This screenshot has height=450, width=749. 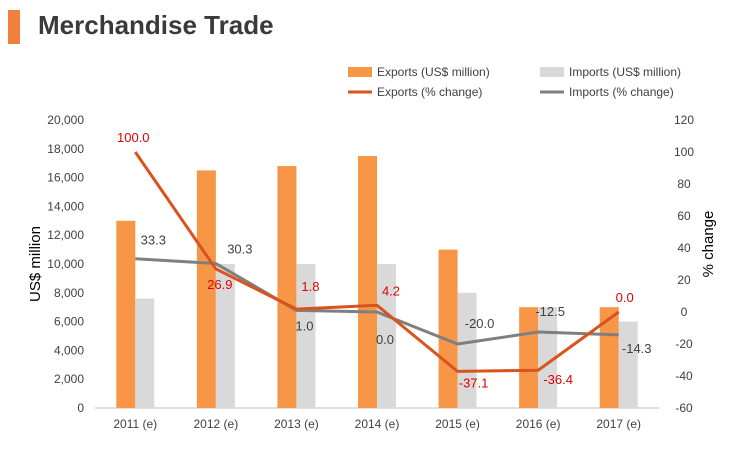 I want to click on exports-change-label: -36.4, so click(x=558, y=379).